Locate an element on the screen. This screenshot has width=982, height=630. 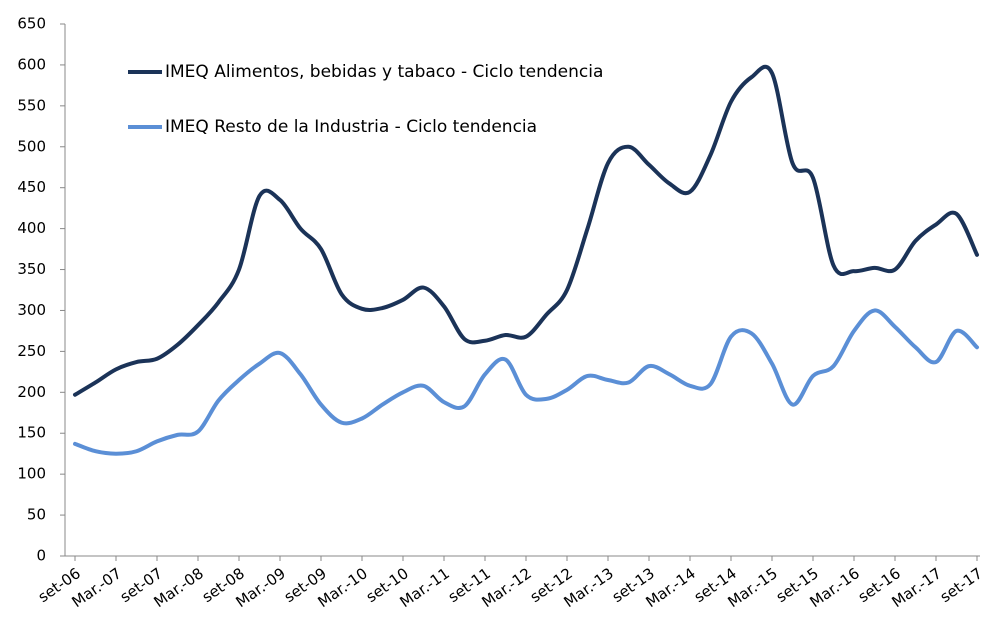
y-tick-label: 600 is located at coordinates (31, 64).